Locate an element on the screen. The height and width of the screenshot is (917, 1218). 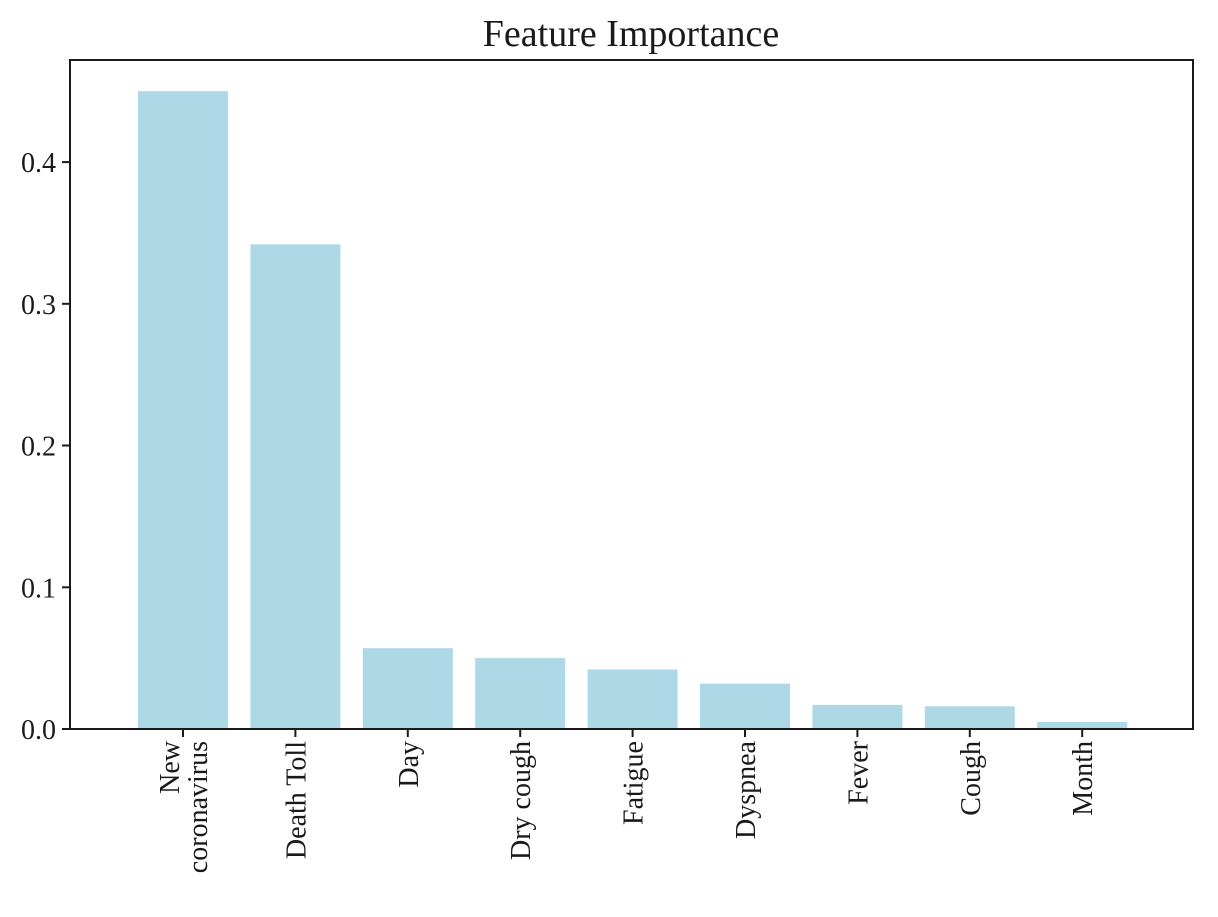
x-tick-label-8: Month is located at coordinates (1083, 778).